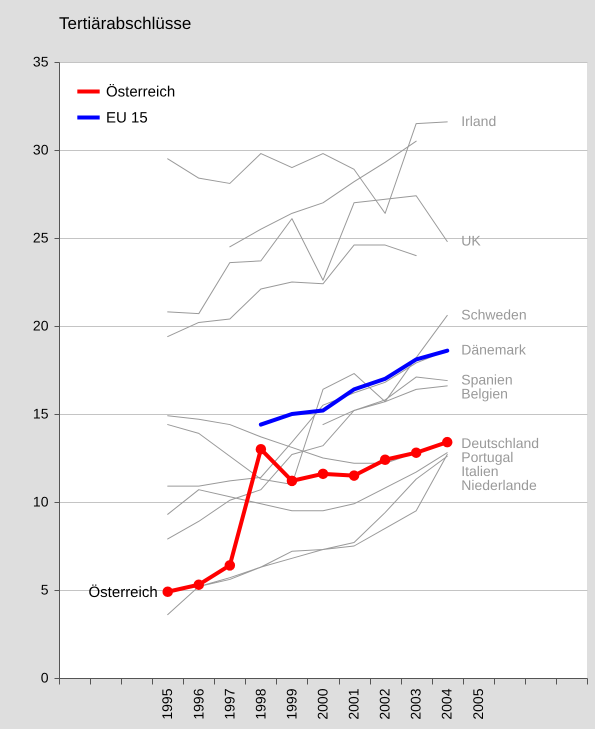 The image size is (595, 729). What do you see at coordinates (500, 442) in the screenshot?
I see `series-label: Deutschland` at bounding box center [500, 442].